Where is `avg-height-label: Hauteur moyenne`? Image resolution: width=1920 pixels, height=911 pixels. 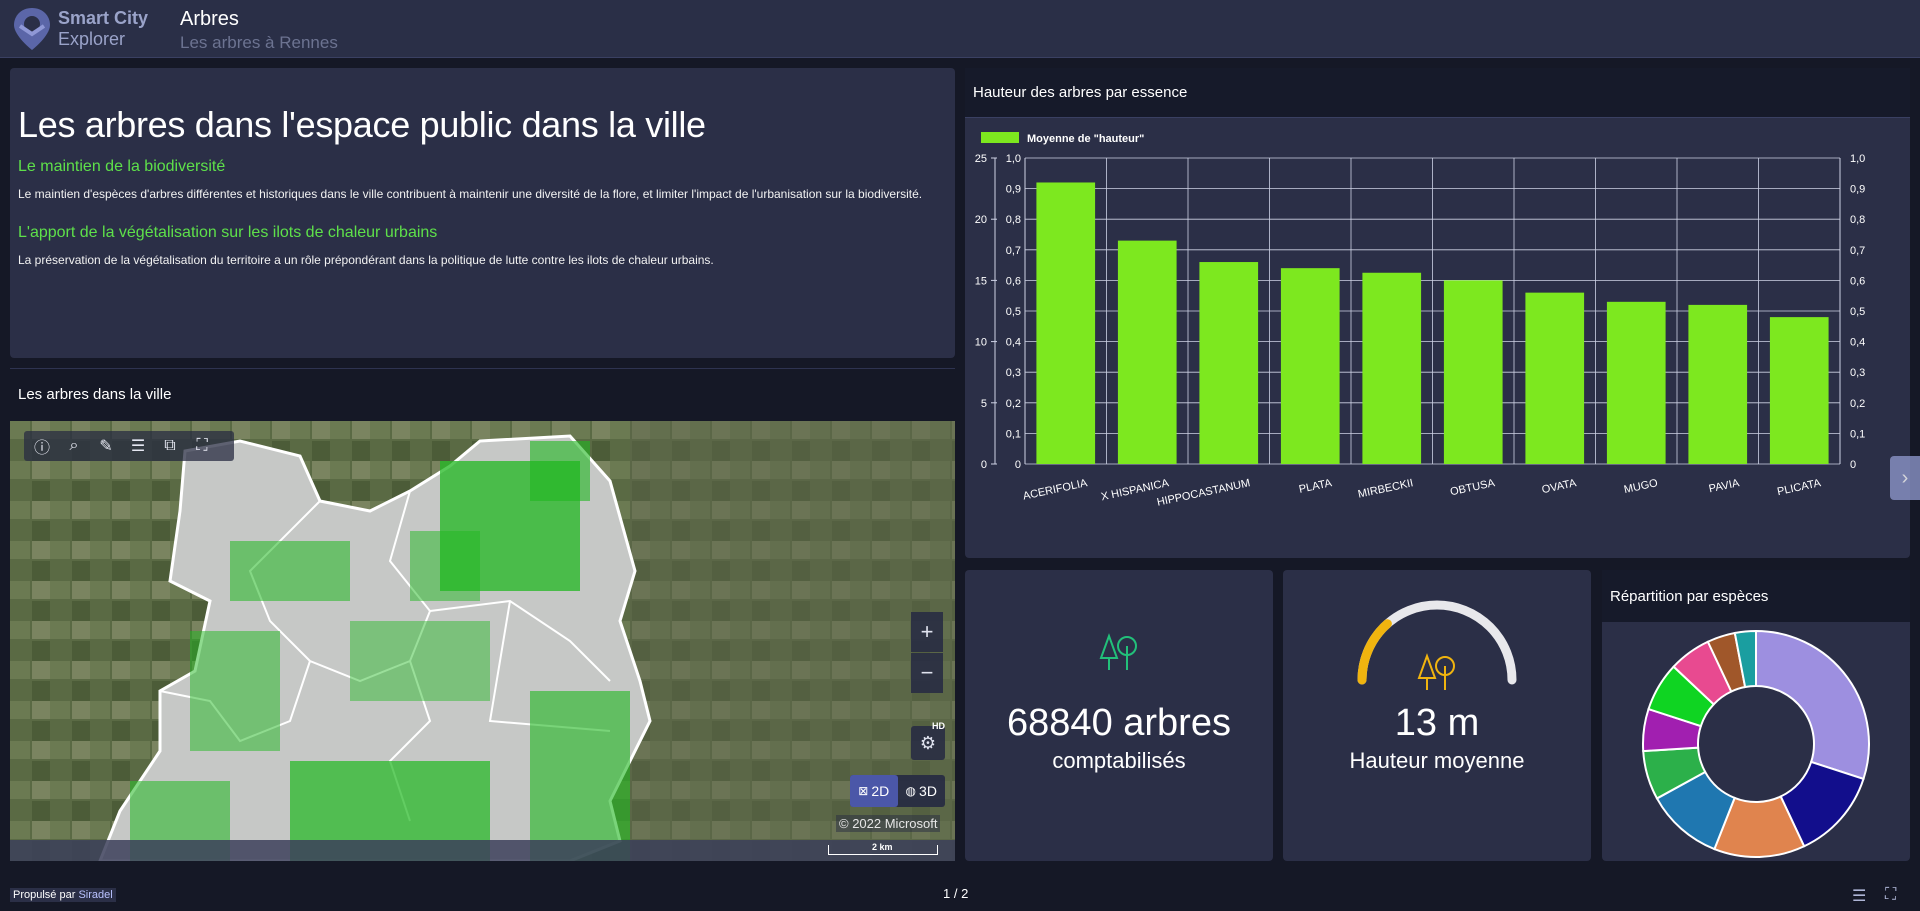 avg-height-label: Hauteur moyenne is located at coordinates (1437, 760).